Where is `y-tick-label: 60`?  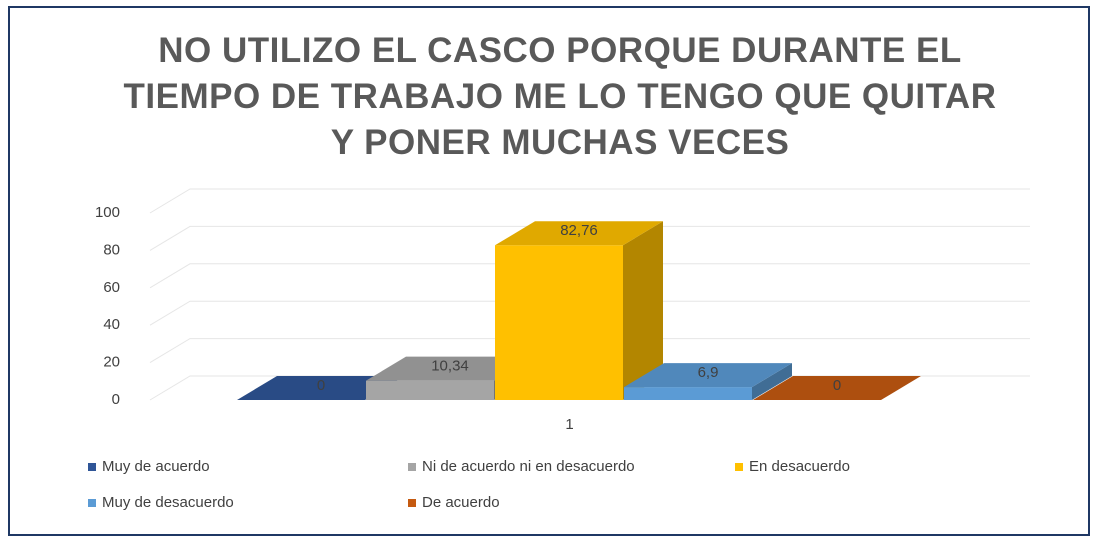 y-tick-label: 60 is located at coordinates (111, 287).